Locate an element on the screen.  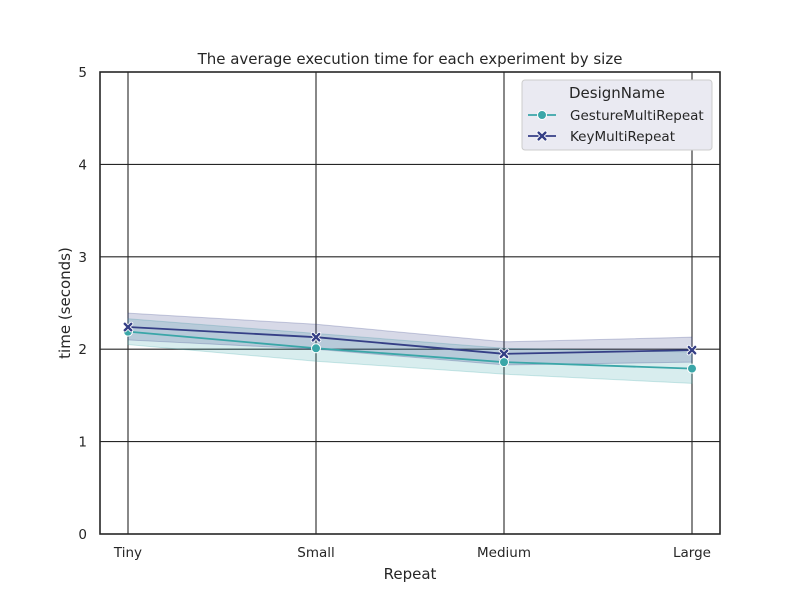
x-axis-label: Repeat is located at coordinates (410, 574).